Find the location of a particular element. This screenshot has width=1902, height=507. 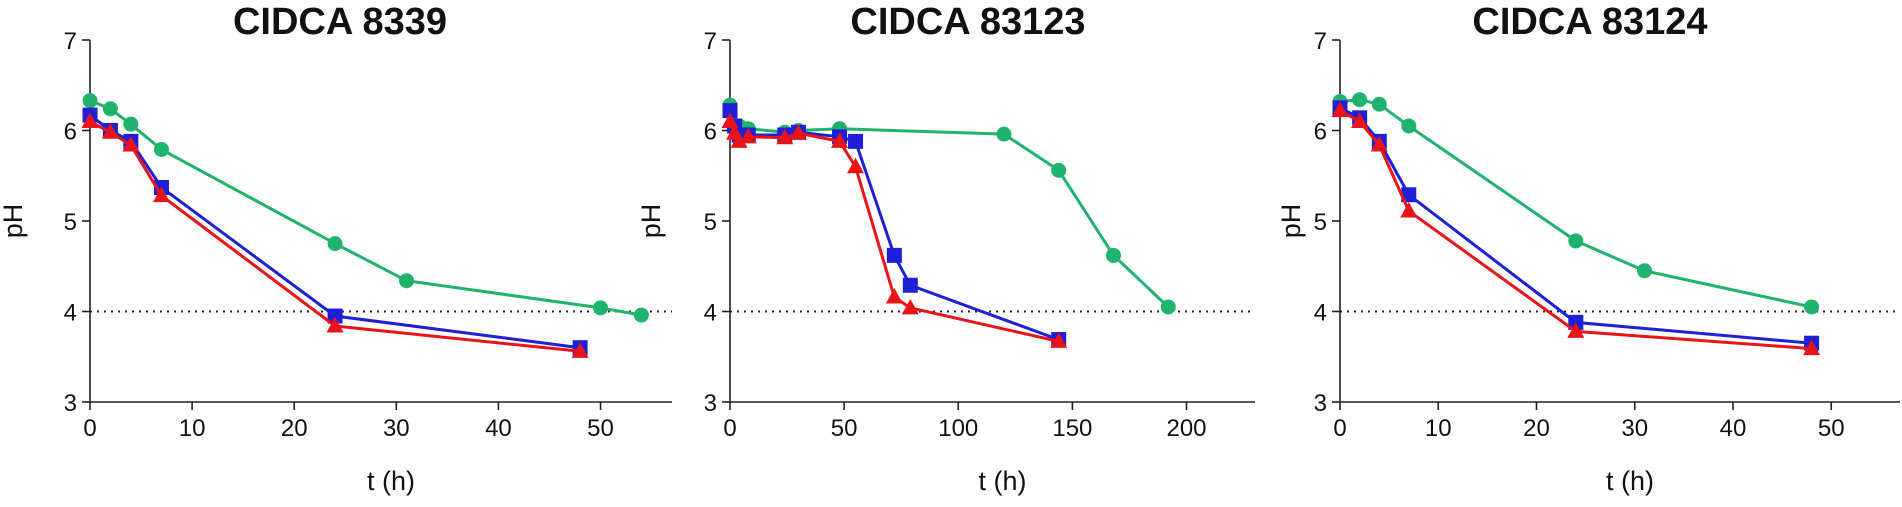

chart-title: CIDCA 83124 is located at coordinates (1589, 22).